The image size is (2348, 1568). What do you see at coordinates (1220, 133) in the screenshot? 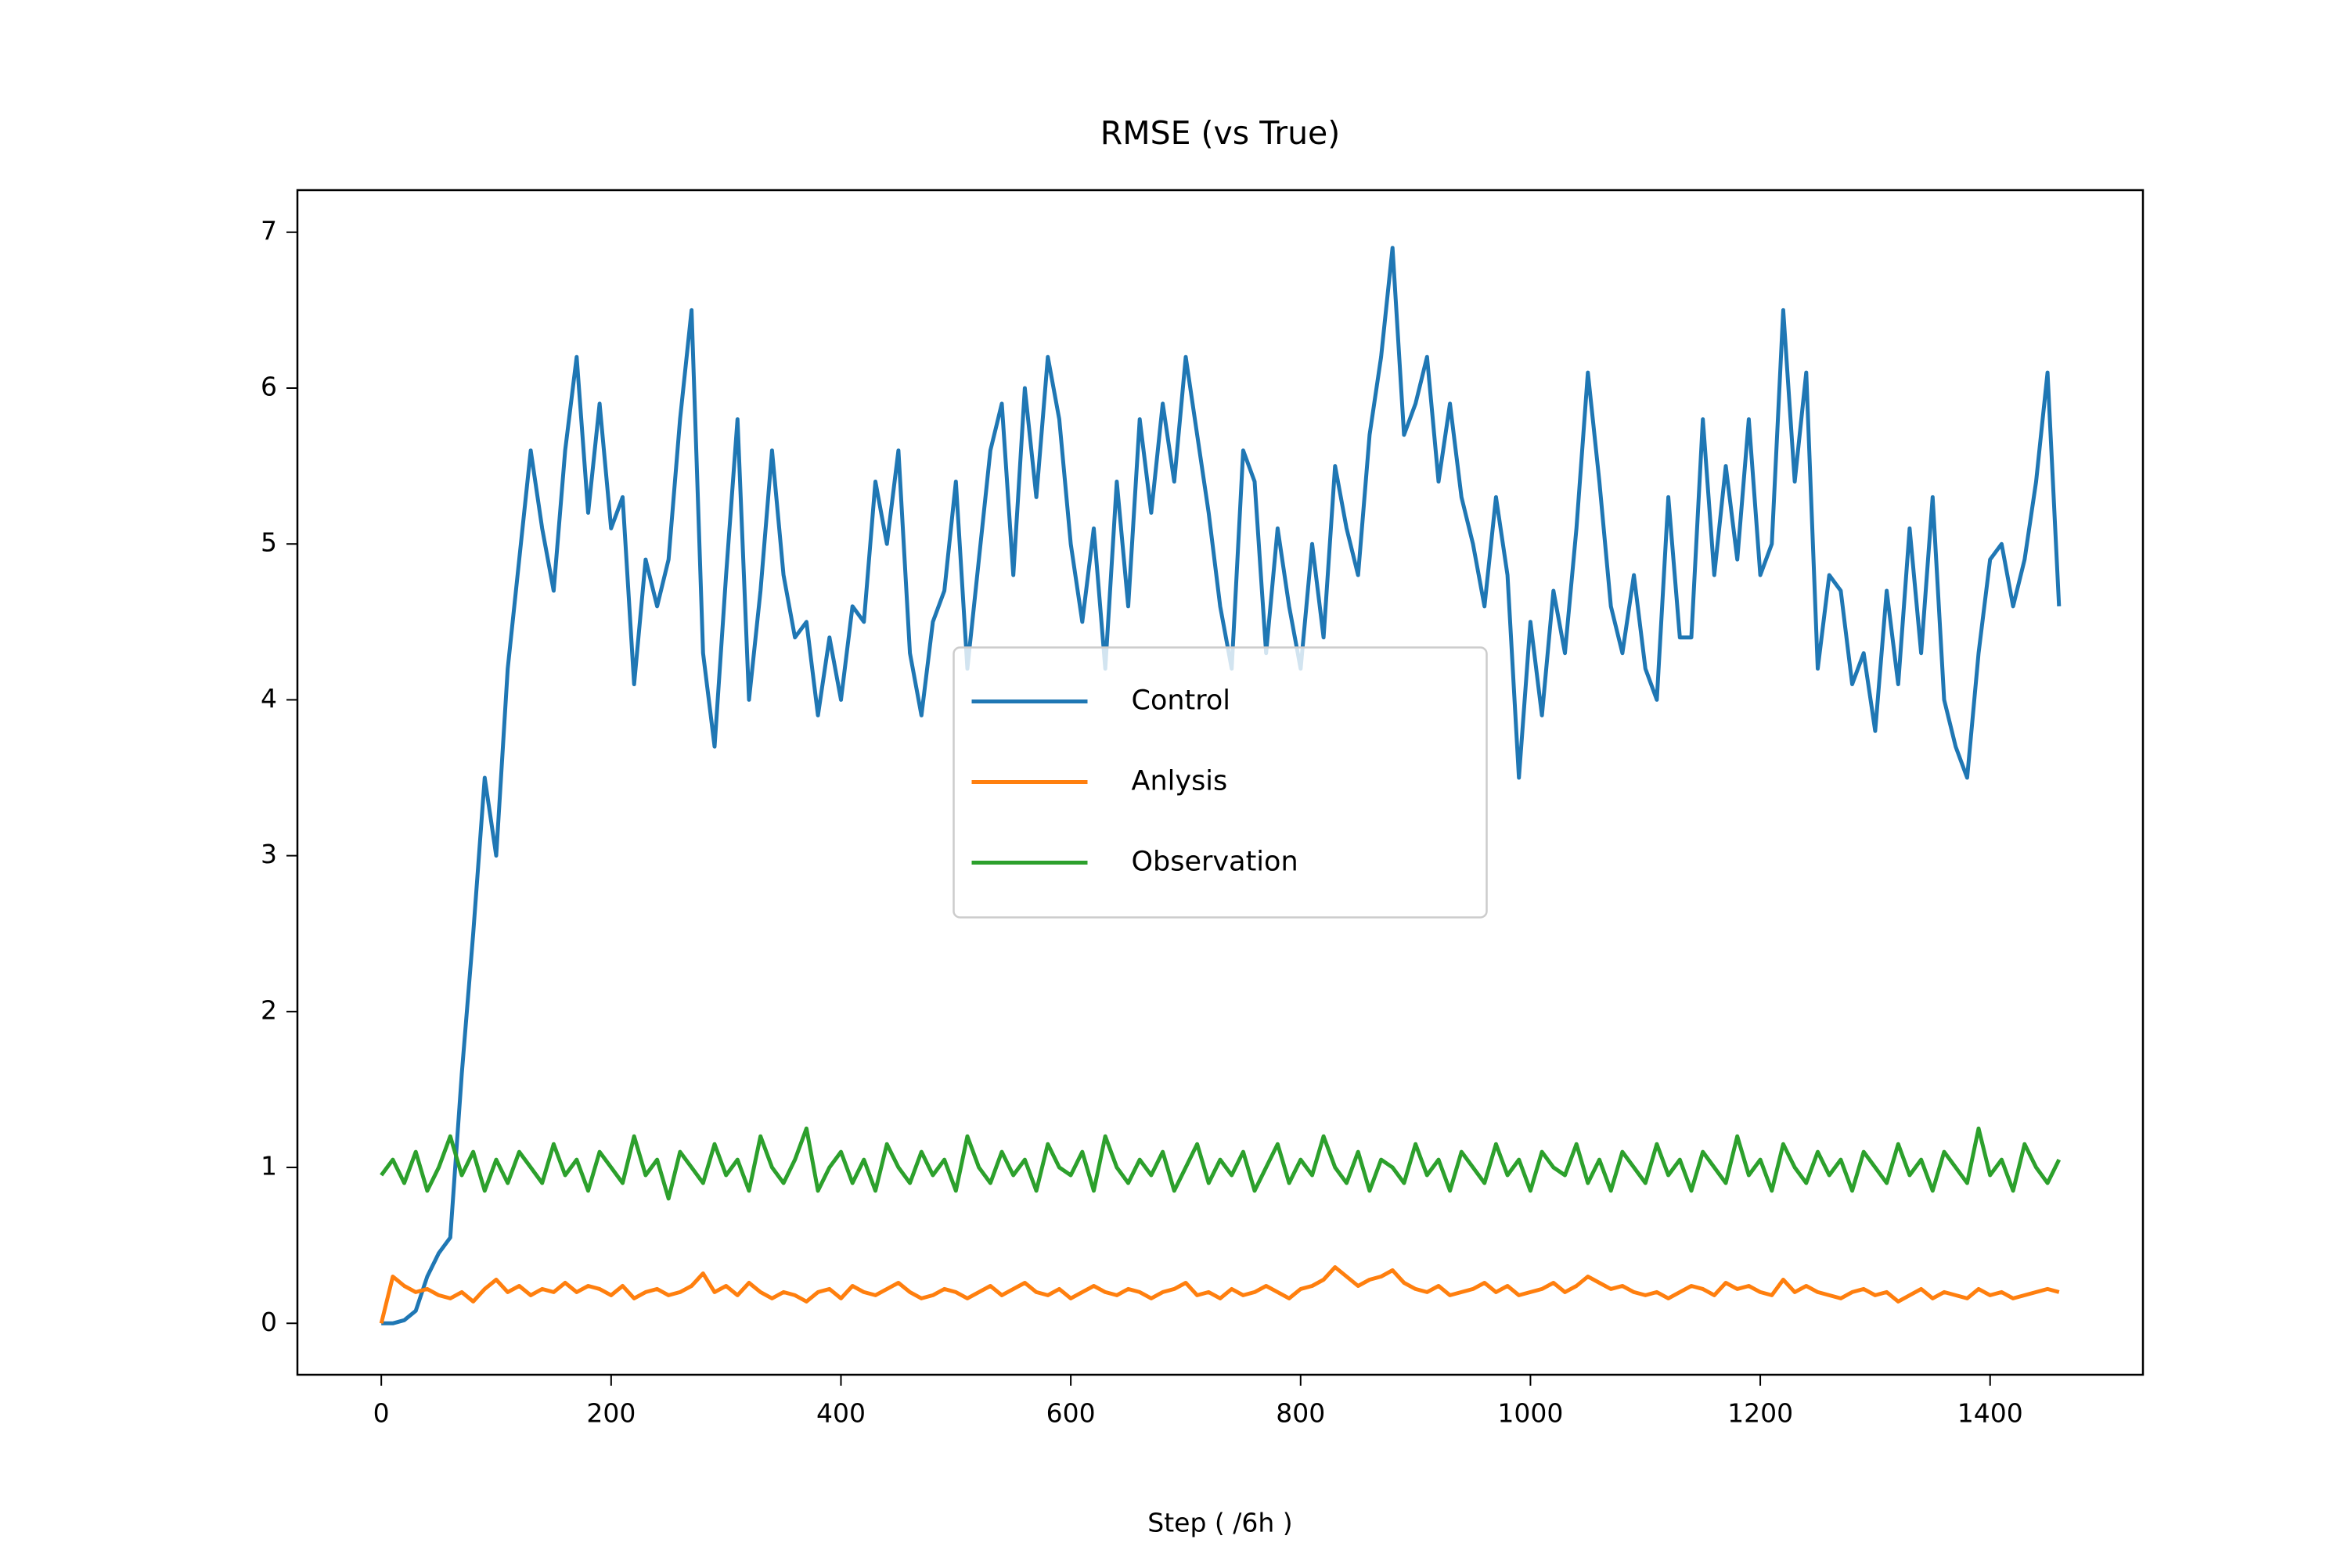
I see `chart-title: RMSE (vs True)` at bounding box center [1220, 133].